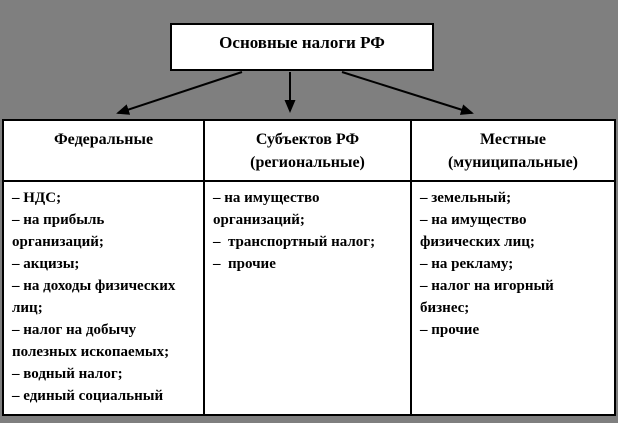  What do you see at coordinates (91, 341) in the screenshot?
I see `tax-list-item: – налог на добычу полезных ископаемых;` at bounding box center [91, 341].